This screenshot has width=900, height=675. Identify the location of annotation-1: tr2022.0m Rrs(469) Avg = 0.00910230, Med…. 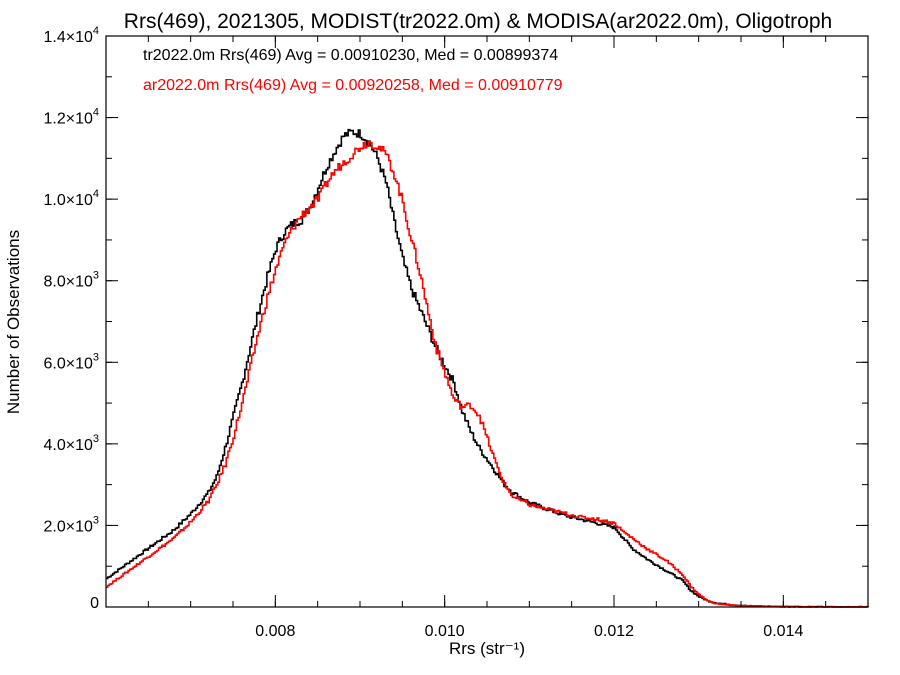
(350, 55).